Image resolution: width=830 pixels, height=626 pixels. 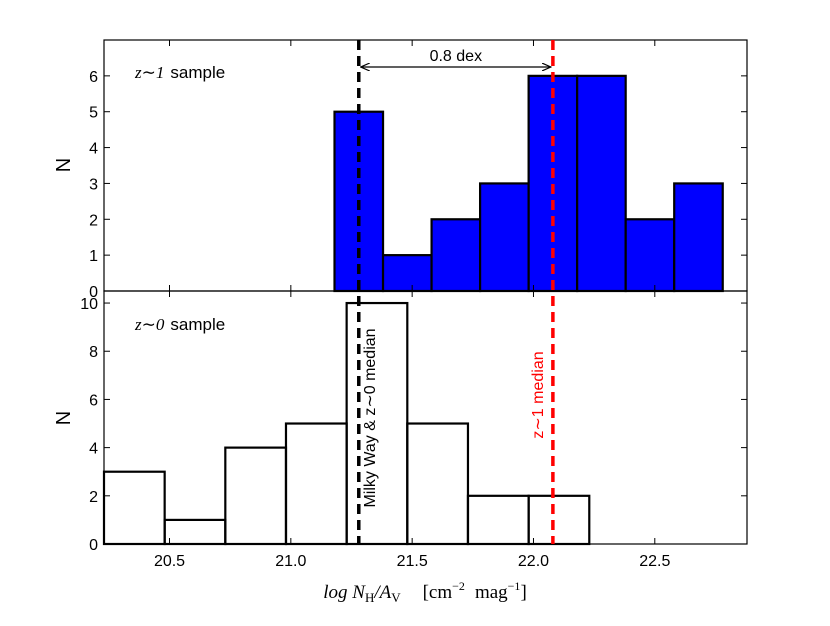 What do you see at coordinates (93, 352) in the screenshot?
I see `bottom-ytick-label: 8` at bounding box center [93, 352].